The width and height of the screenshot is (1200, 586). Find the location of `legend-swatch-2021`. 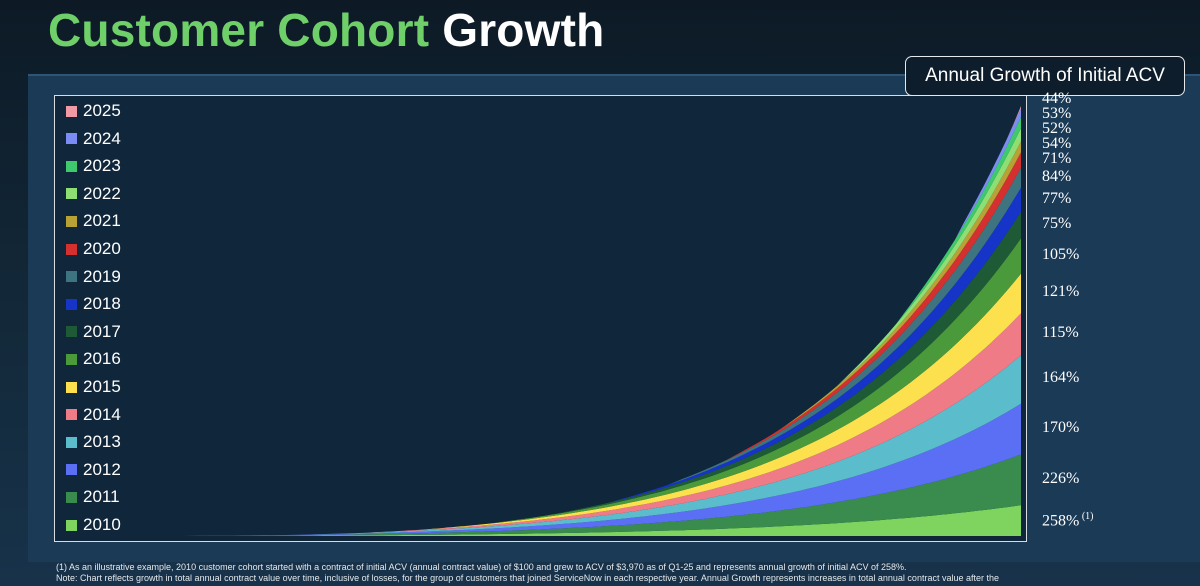

legend-swatch-2021 is located at coordinates (71, 221).